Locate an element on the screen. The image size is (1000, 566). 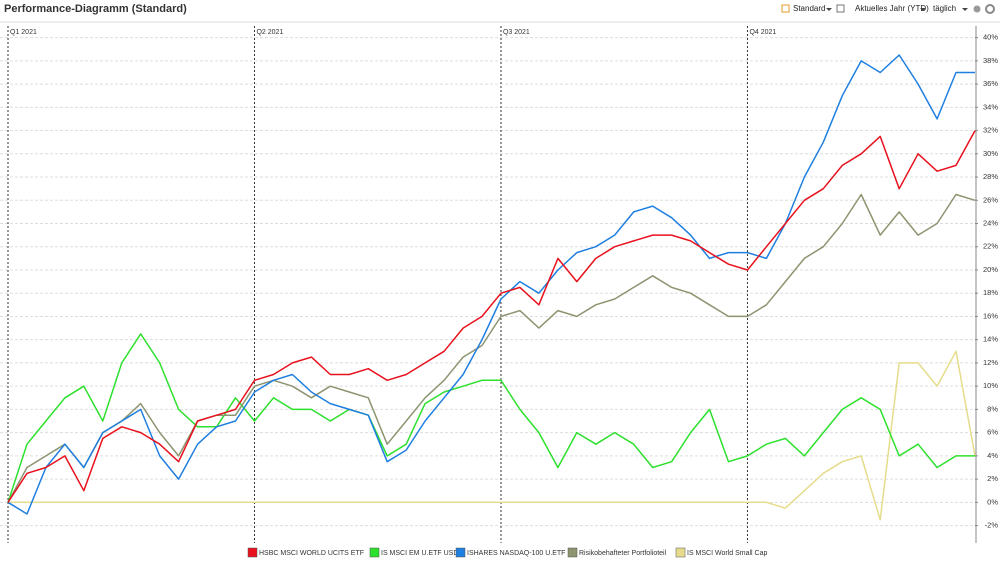
y-tick-label: 30% is located at coordinates (990, 153).